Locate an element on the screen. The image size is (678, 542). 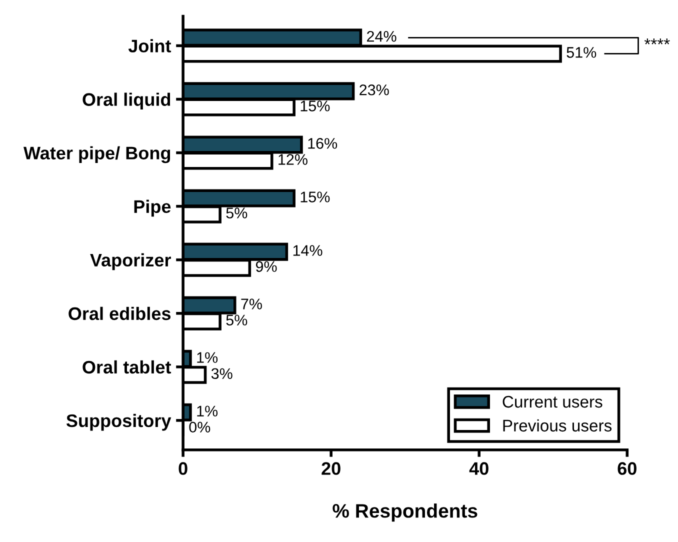
y-tick-label: Oral edibles is located at coordinates (119, 313).